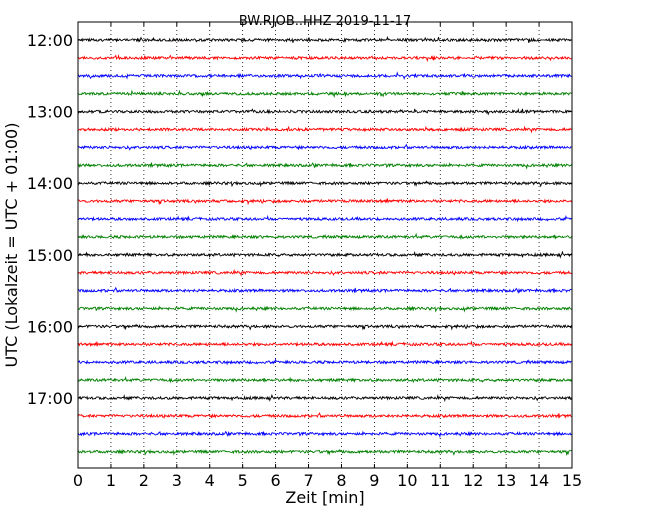  What do you see at coordinates (243, 480) in the screenshot?
I see `x-tick-label-5: 5` at bounding box center [243, 480].